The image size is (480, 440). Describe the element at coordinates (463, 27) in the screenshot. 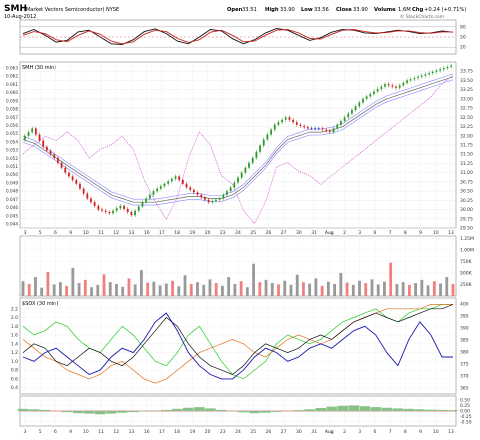

I see `oscillator-tick-label: 80` at that location.